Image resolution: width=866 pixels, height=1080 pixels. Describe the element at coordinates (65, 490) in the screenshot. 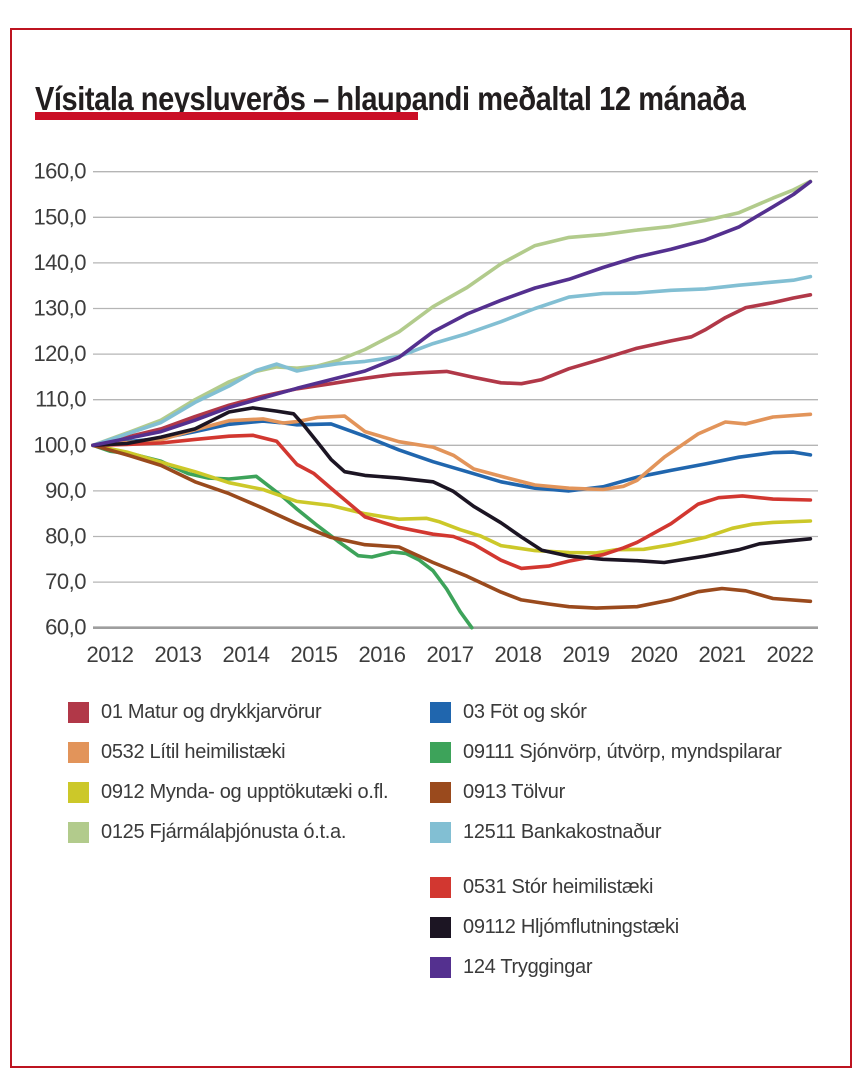

I see `y-axis-tick-label: 90,0` at that location.